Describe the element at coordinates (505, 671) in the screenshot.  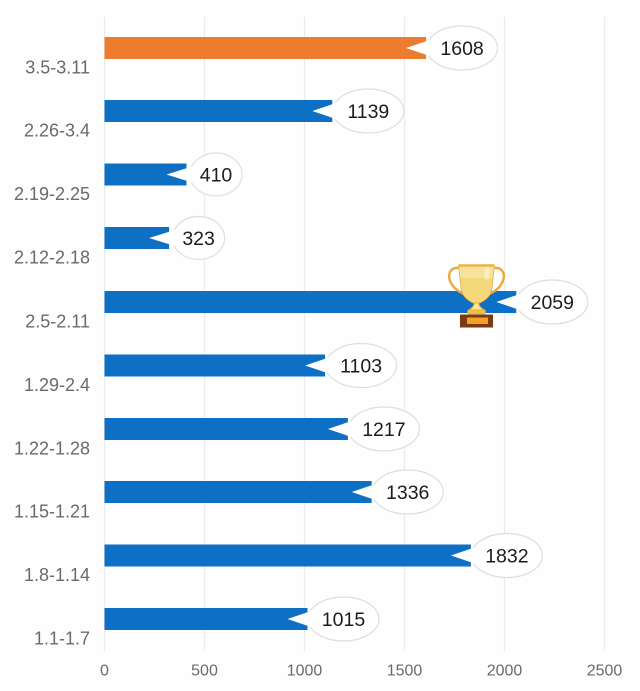
I see `svg-text: 2000` at that location.